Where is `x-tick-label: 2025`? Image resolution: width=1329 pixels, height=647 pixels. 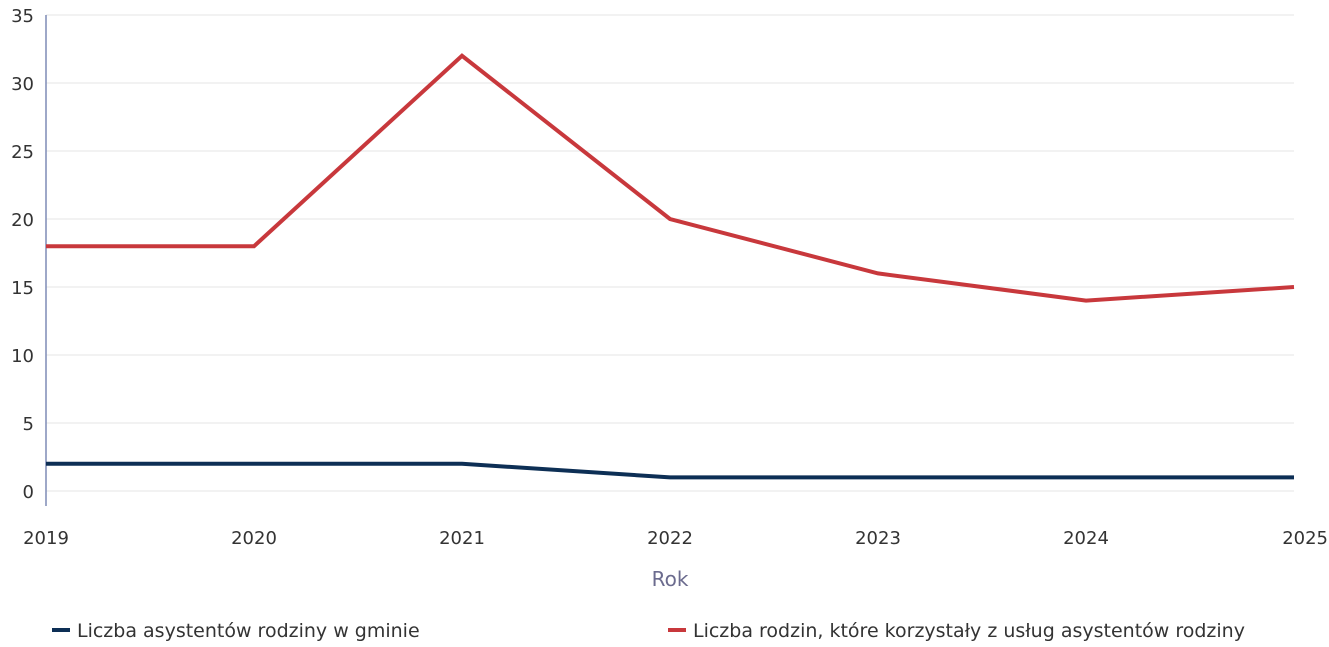
x-tick-label: 2025 is located at coordinates (1305, 538).